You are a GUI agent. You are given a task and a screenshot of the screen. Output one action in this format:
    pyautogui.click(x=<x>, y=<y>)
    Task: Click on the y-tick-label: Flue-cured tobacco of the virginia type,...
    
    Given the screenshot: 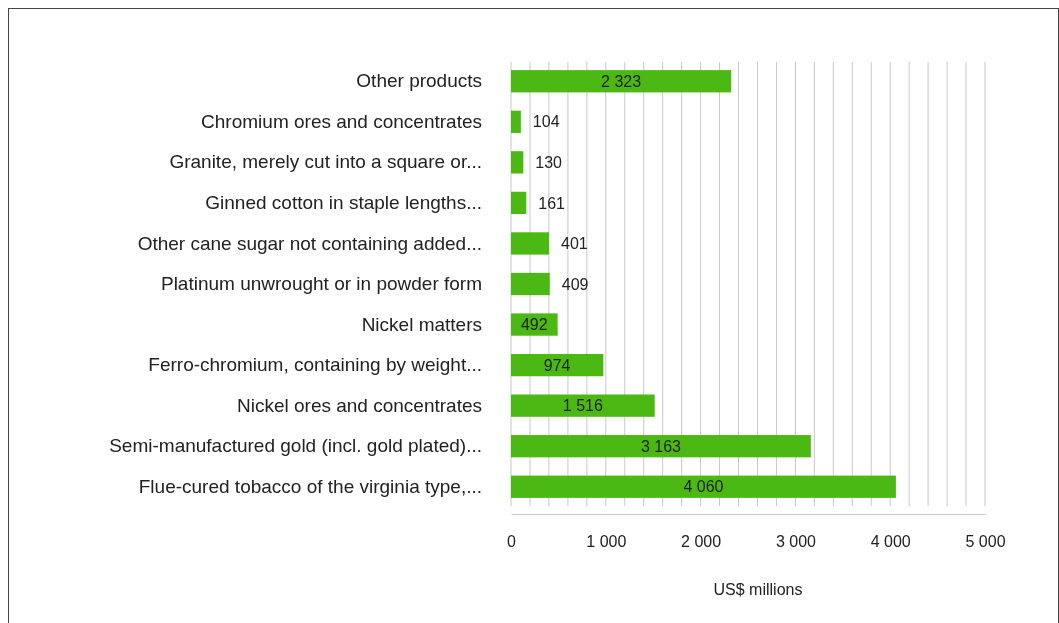 What is the action you would take?
    pyautogui.click(x=310, y=486)
    